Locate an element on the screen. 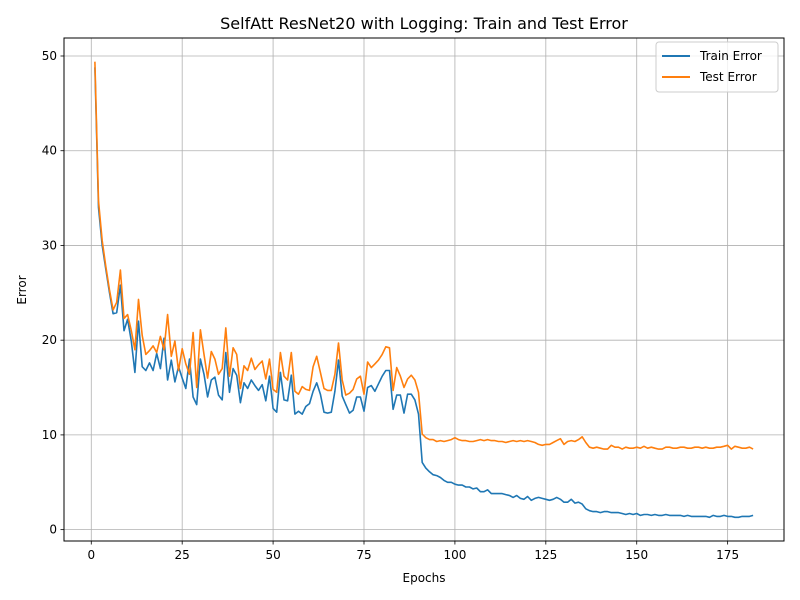 Image resolution: width=800 pixels, height=600 pixels. x-tick-label: 50 is located at coordinates (272, 555).